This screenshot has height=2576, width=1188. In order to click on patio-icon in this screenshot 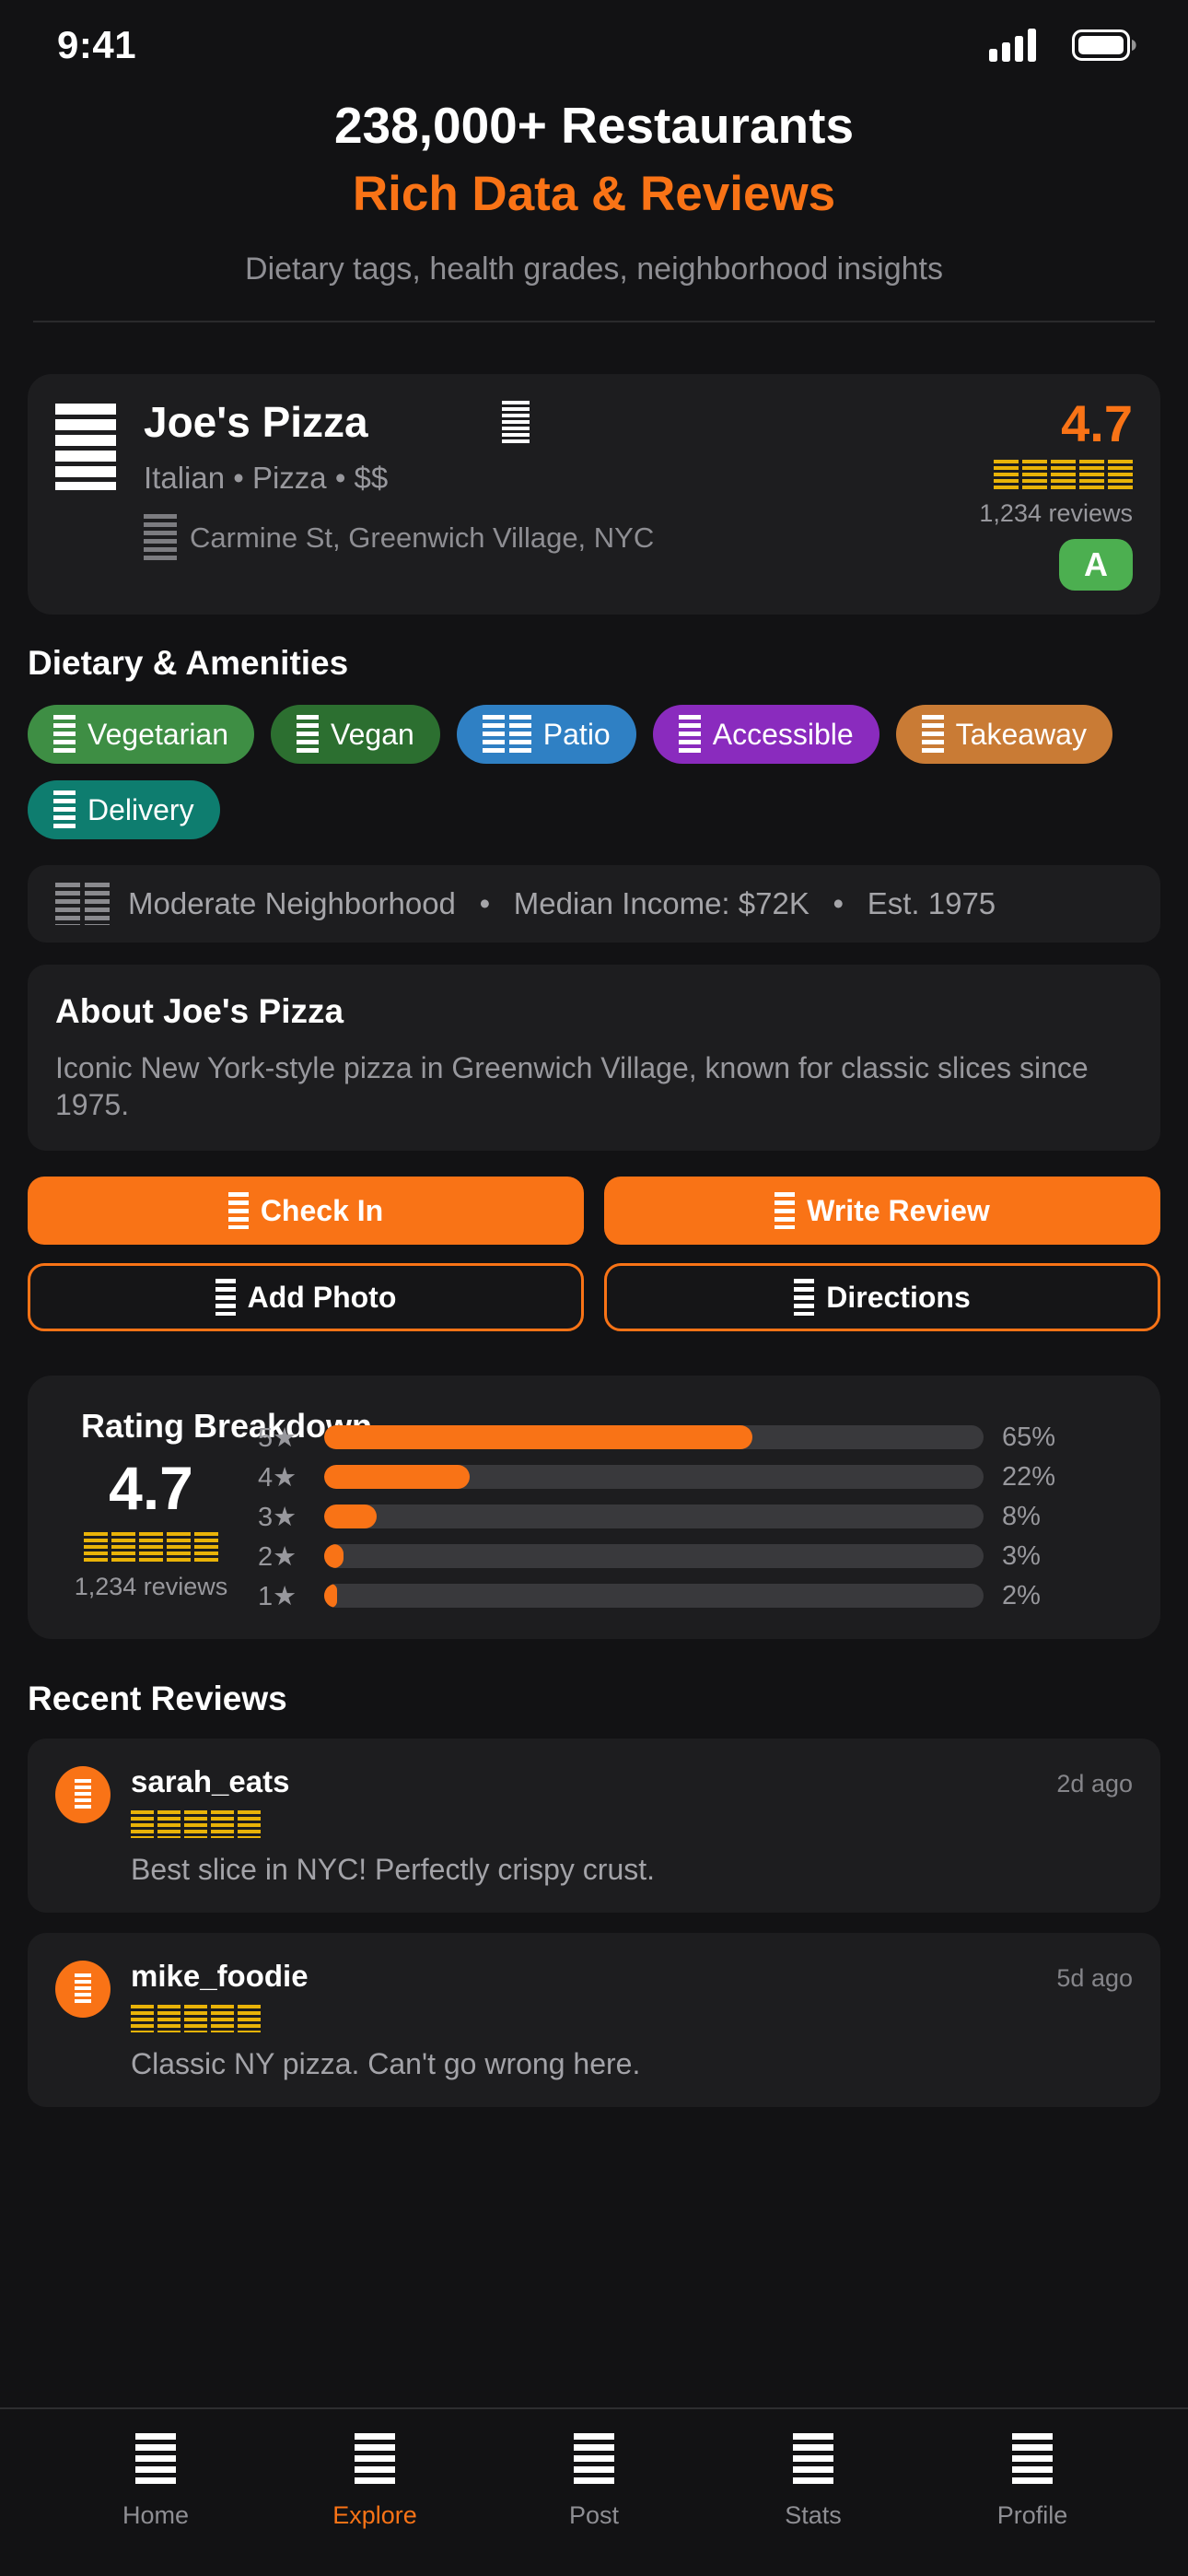, I will do `click(507, 734)`.